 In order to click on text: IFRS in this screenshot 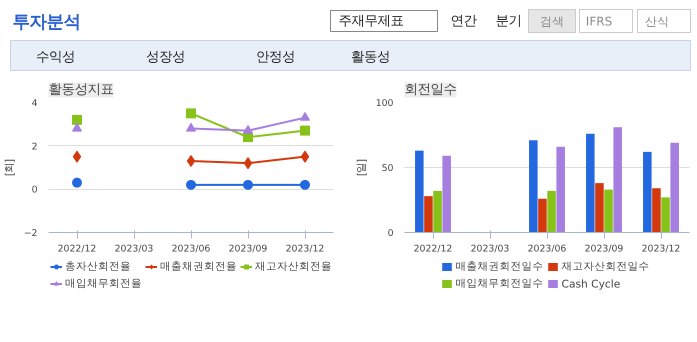, I will do `click(599, 21)`.